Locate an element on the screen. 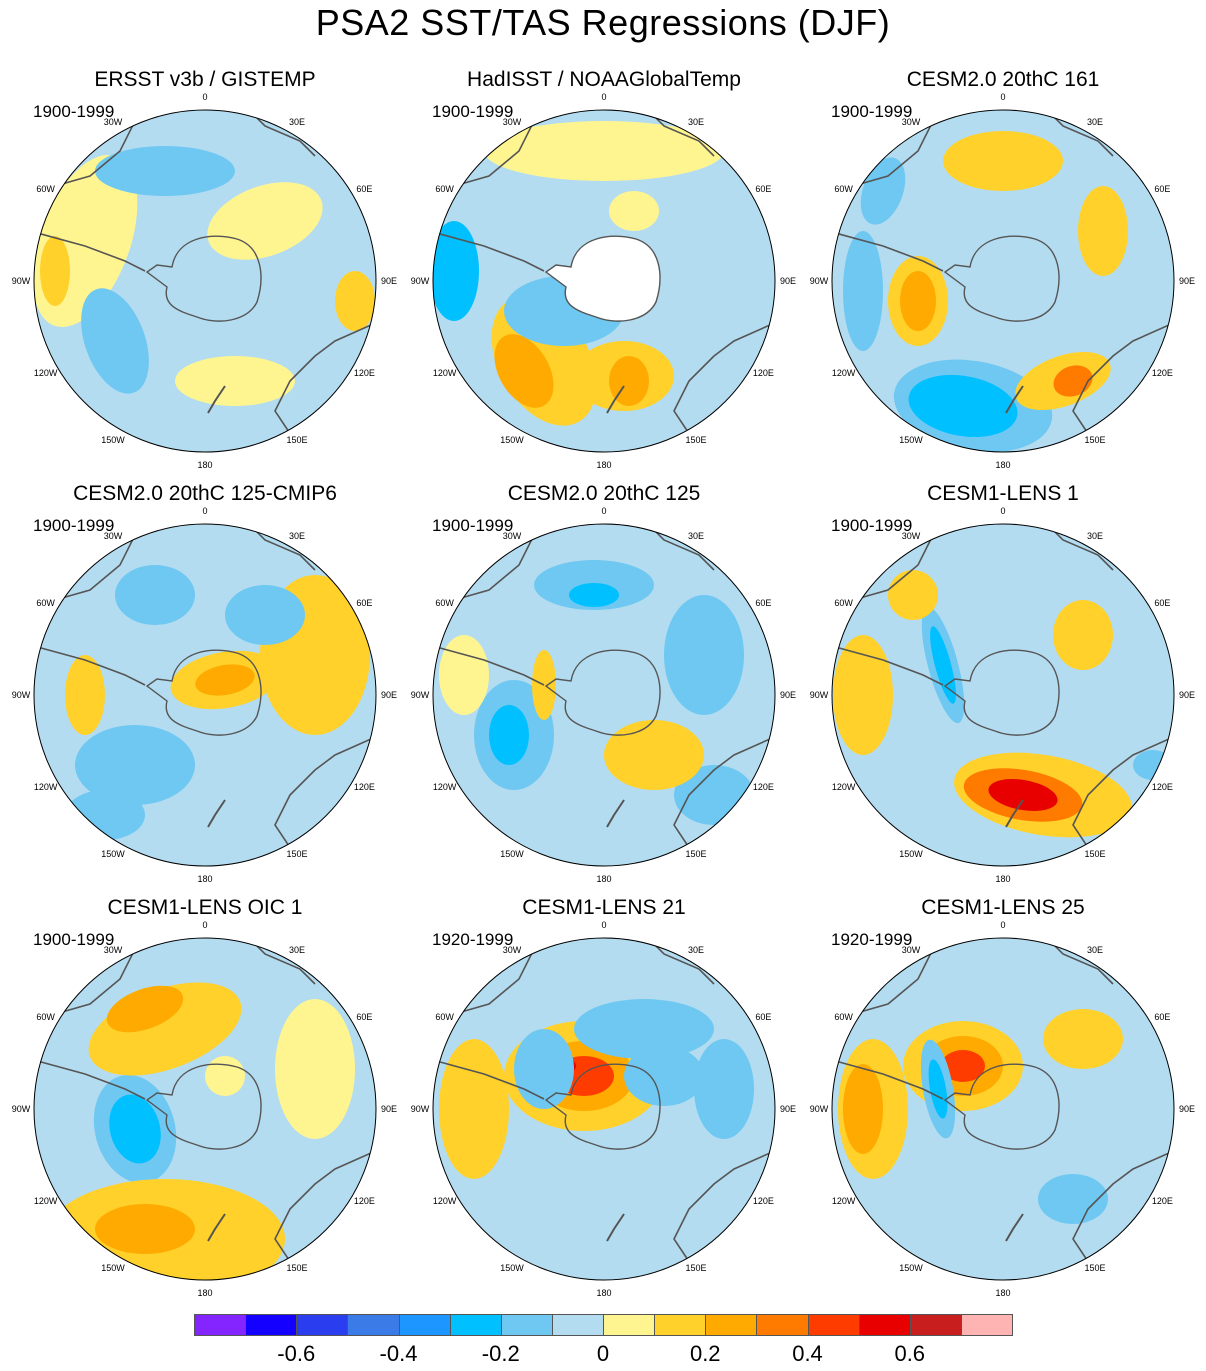  colorbar-tick-label: -0.2 is located at coordinates (500, 1353).